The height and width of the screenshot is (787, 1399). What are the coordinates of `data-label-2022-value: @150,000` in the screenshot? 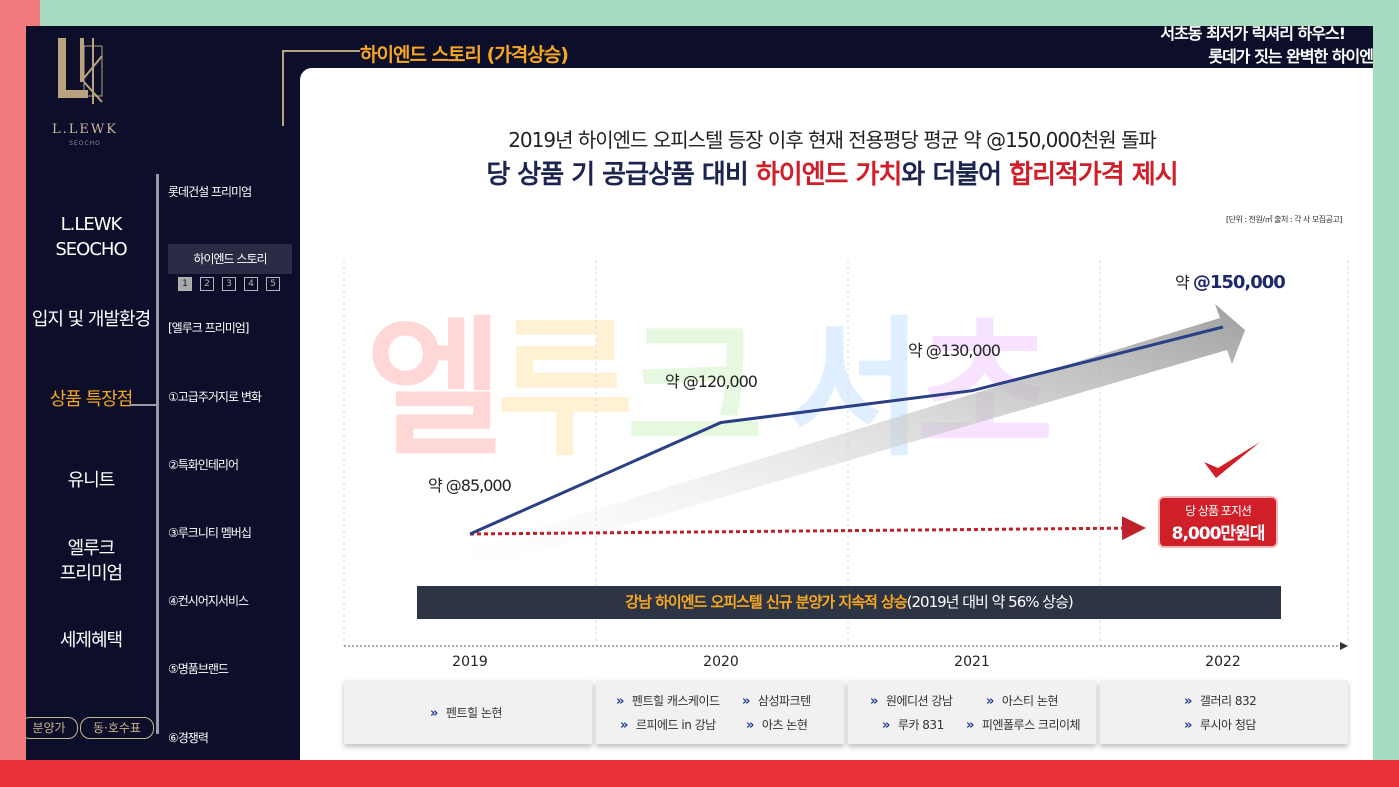 It's located at (1239, 282).